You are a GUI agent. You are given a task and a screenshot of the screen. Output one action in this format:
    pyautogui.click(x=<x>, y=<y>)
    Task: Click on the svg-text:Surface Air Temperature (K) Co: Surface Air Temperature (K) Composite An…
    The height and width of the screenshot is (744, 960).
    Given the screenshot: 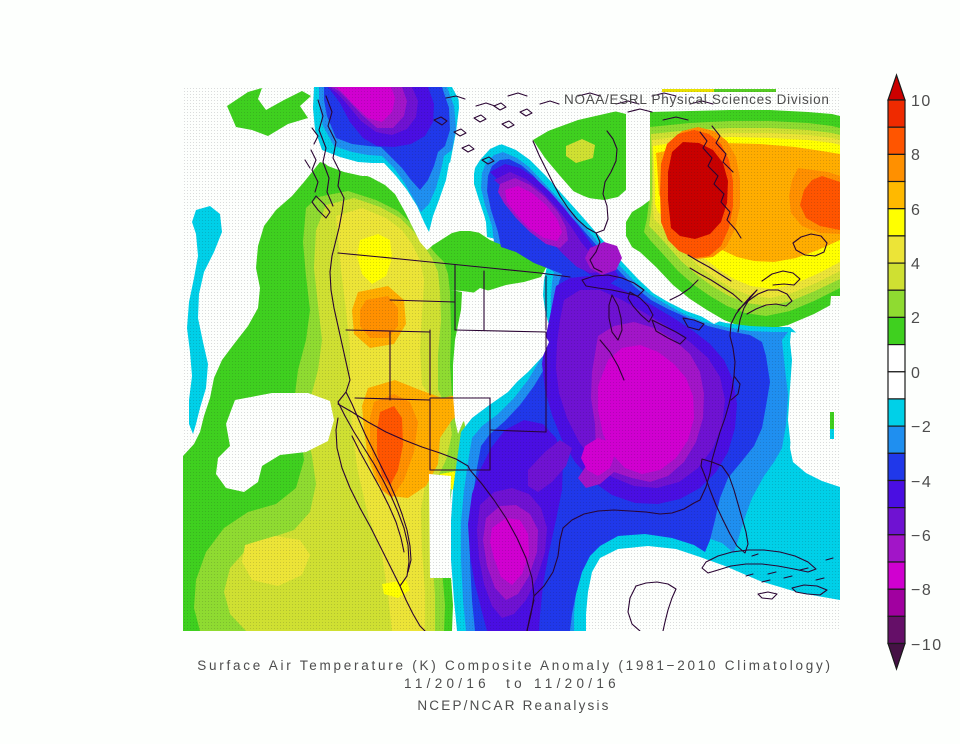 What is the action you would take?
    pyautogui.click(x=515, y=665)
    